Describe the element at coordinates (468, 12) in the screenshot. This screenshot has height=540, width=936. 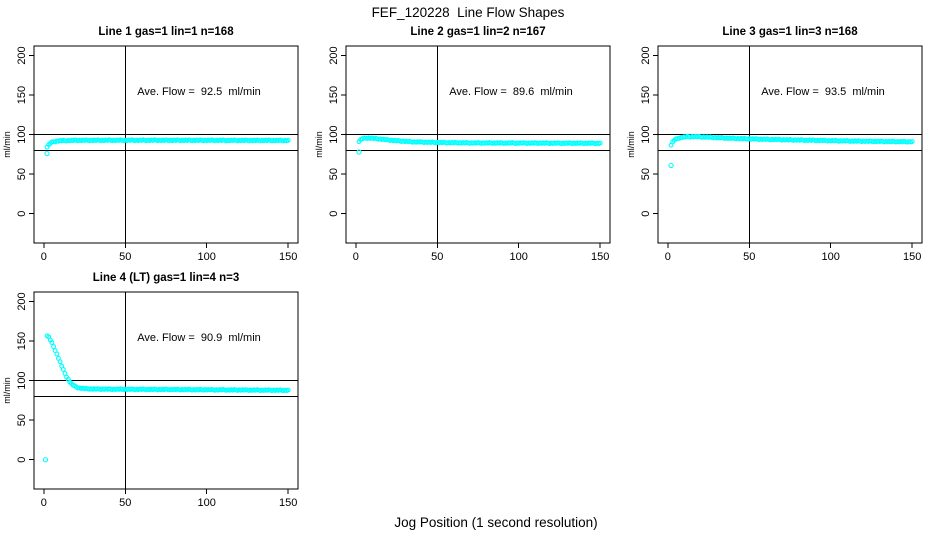
I see `figure-title: FEF_120228 Line Flow Shapes` at that location.